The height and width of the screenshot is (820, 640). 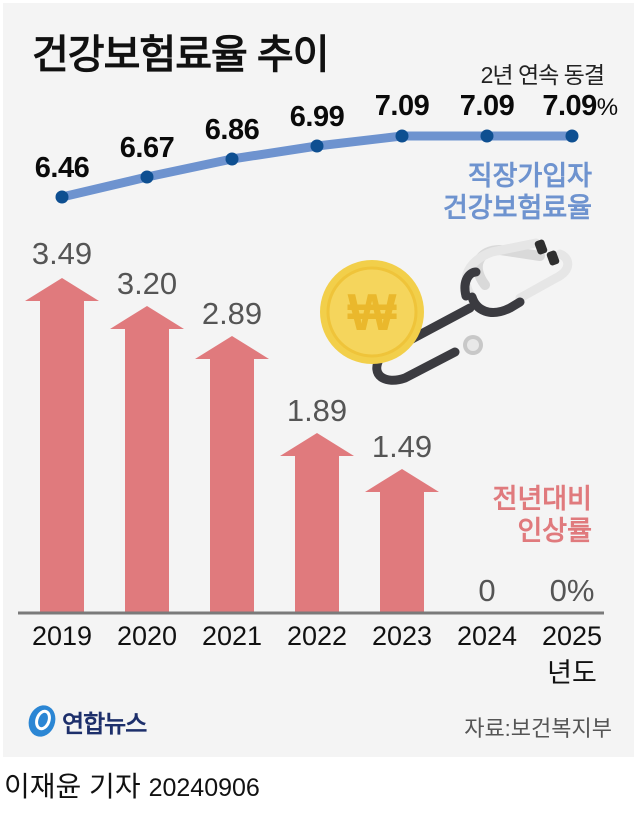 What do you see at coordinates (569, 106) in the screenshot?
I see `rate-value-2025-number: 7.09` at bounding box center [569, 106].